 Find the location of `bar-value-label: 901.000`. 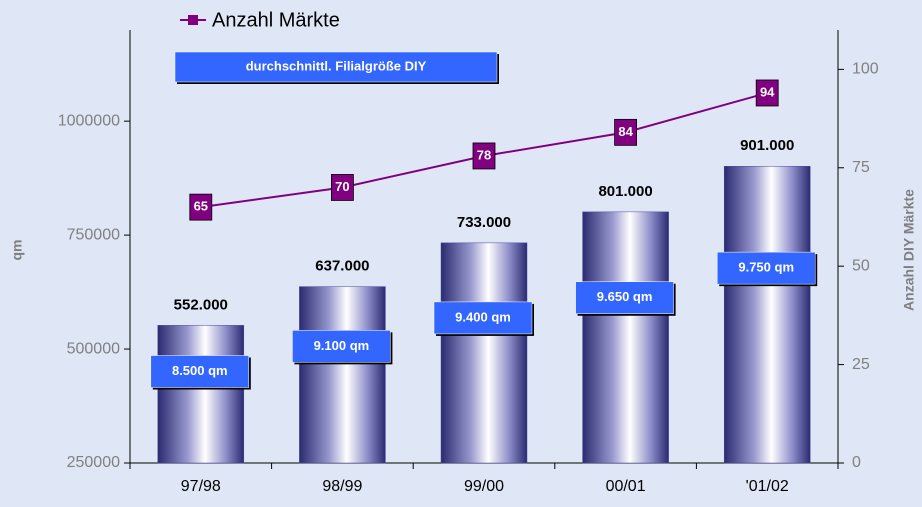

bar-value-label: 901.000 is located at coordinates (767, 145).